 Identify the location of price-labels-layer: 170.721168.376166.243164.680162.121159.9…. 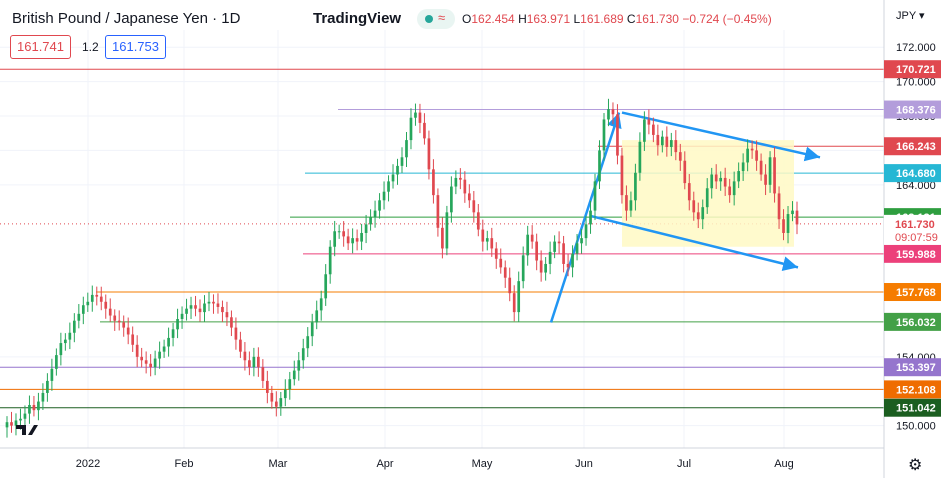
(912, 238).